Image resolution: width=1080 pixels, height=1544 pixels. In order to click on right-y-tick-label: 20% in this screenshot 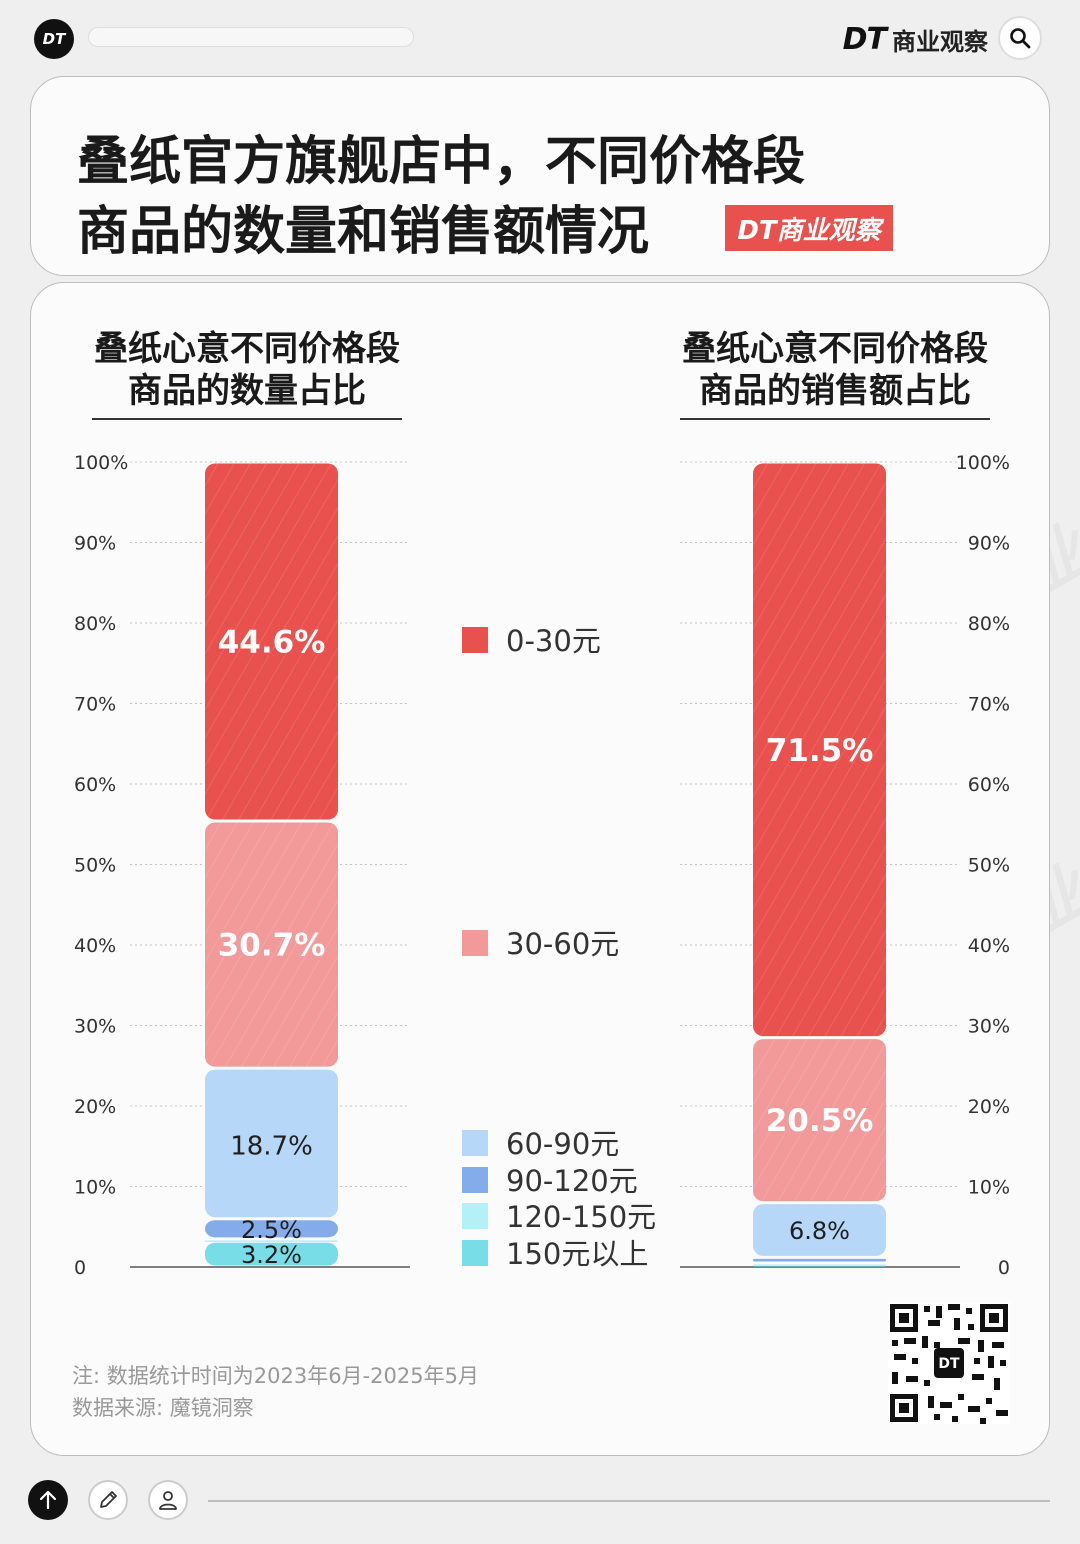, I will do `click(989, 1107)`.